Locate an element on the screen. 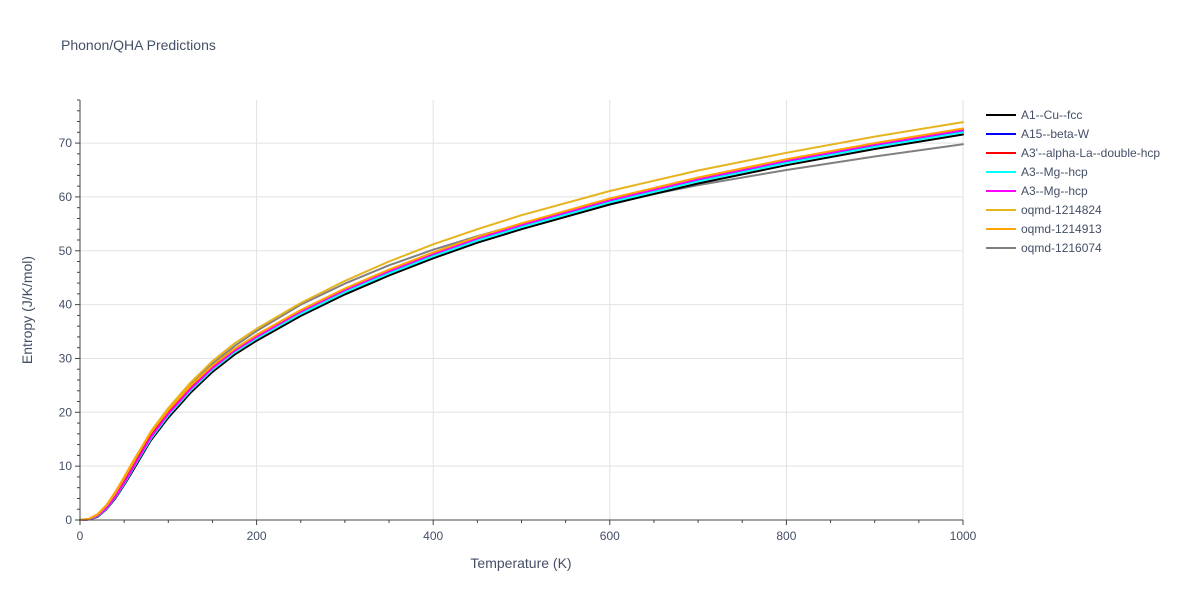 This screenshot has width=1200, height=605. y-axis-label: Entropy (J/K/mol) is located at coordinates (27, 310).